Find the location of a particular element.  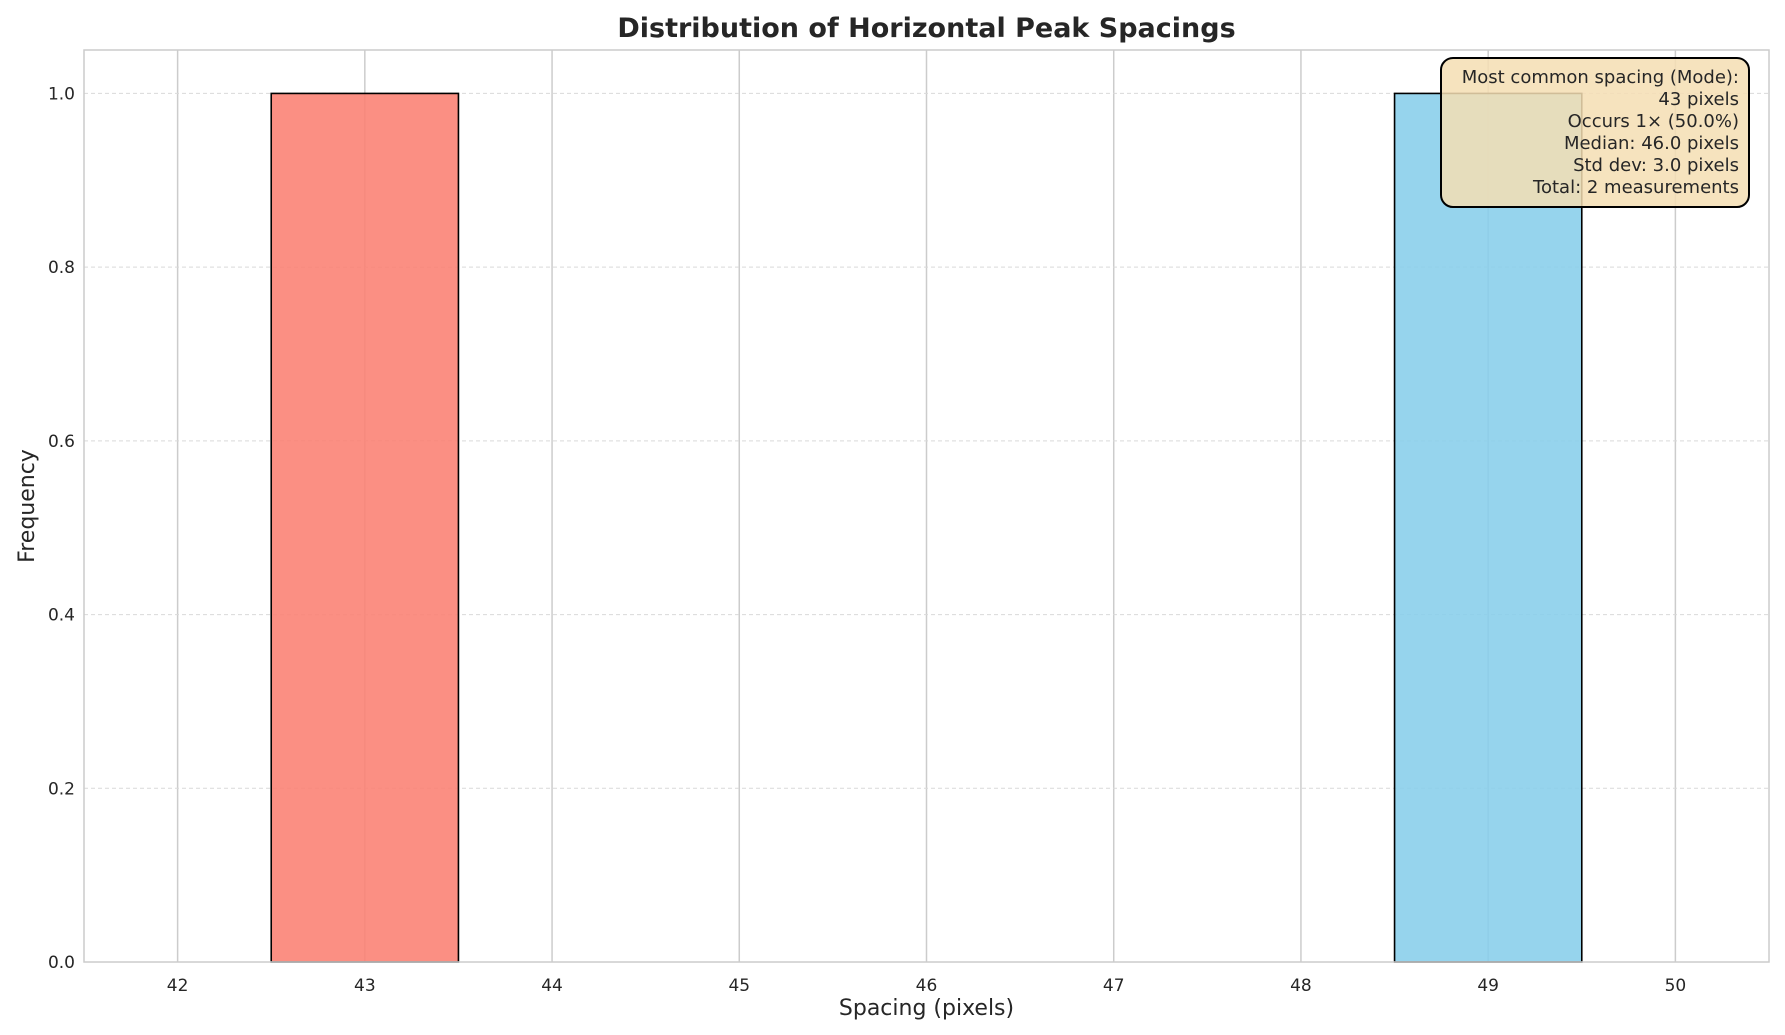

x-tick-label: 45 is located at coordinates (739, 986).